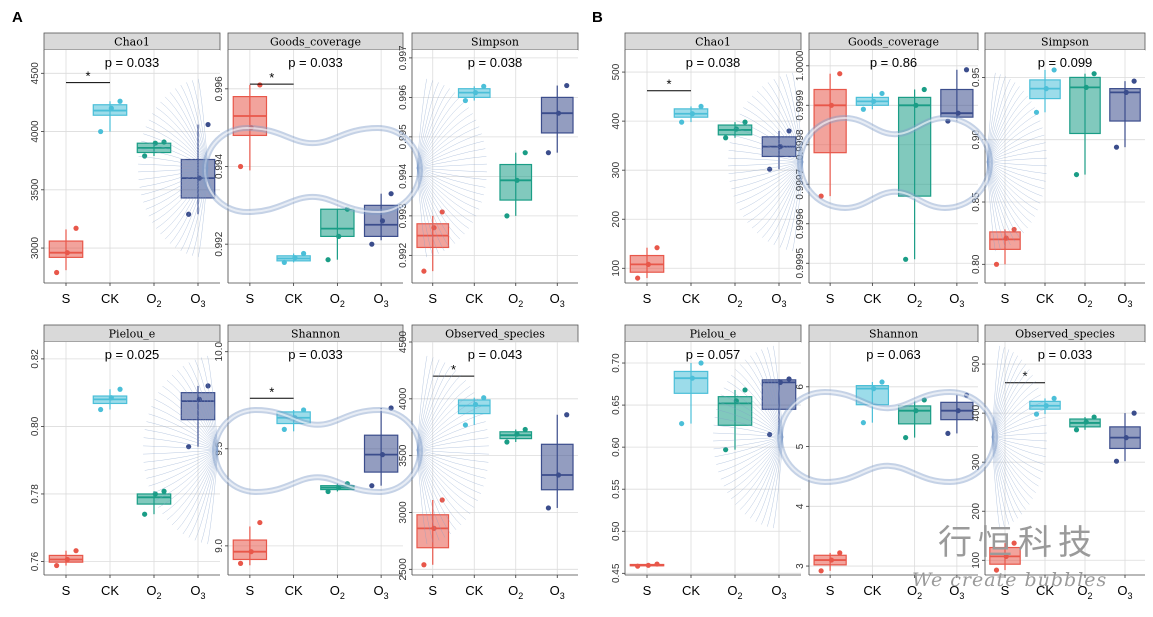 Image resolution: width=1153 pixels, height=617 pixels. What do you see at coordinates (495, 334) in the screenshot?
I see `strip-title: Observed_species` at bounding box center [495, 334].